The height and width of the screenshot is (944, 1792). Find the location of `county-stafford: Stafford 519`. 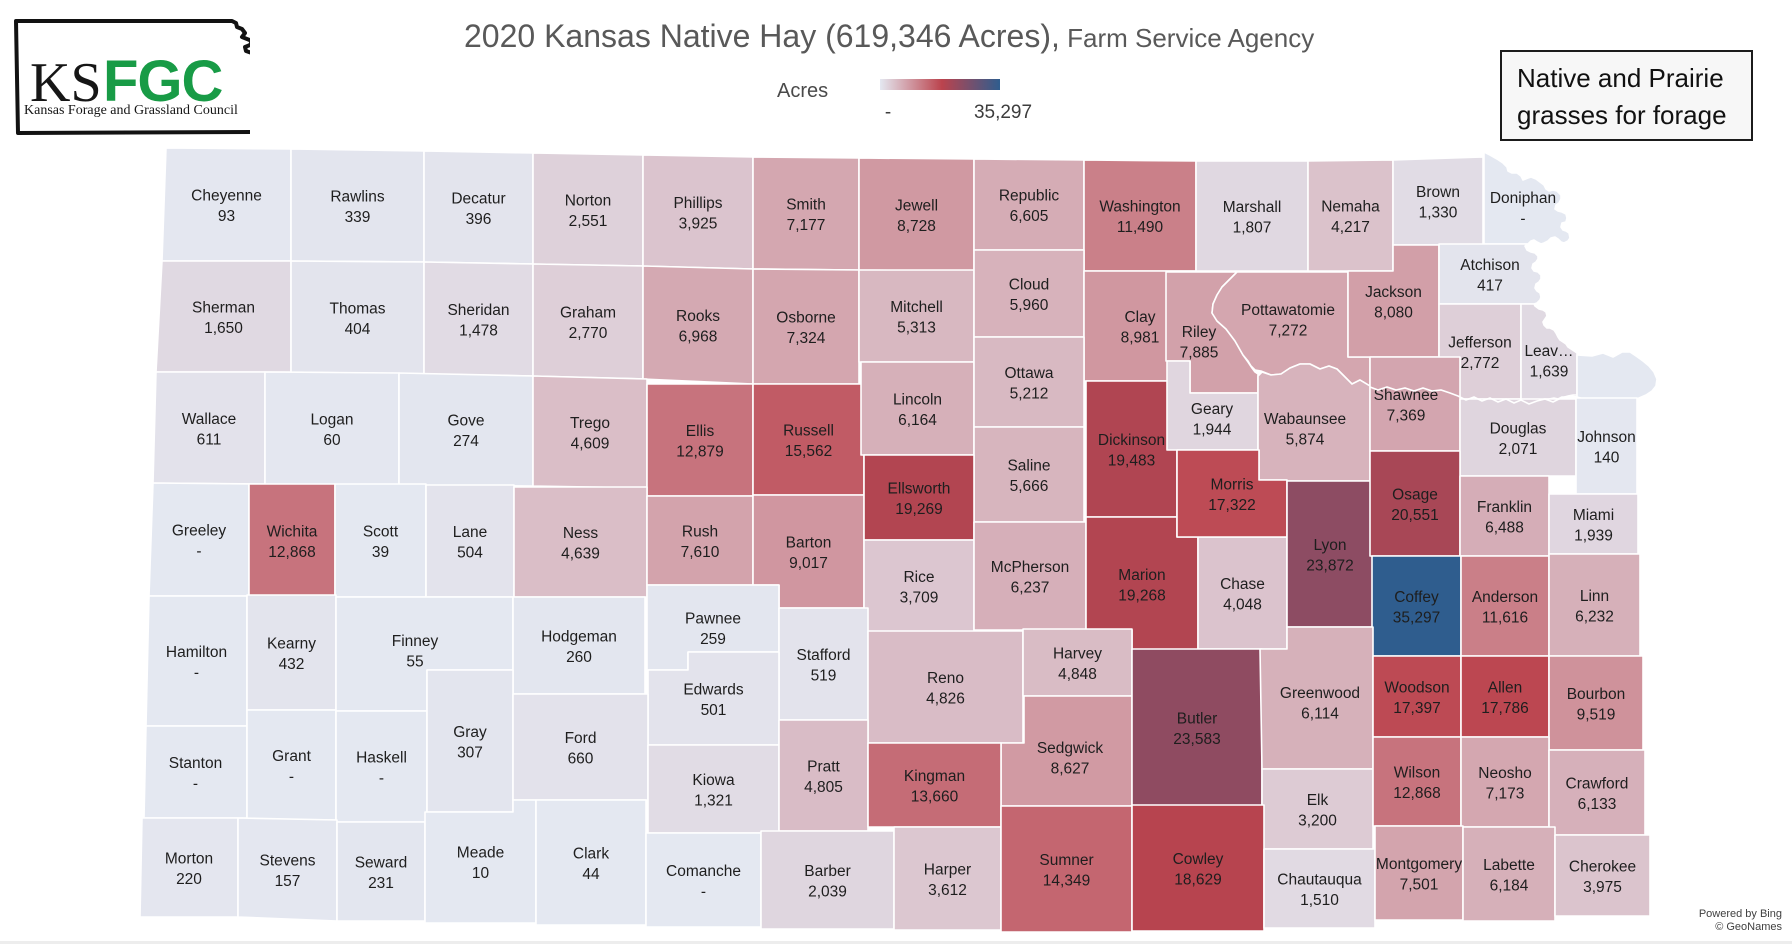

county-stafford: Stafford 519 is located at coordinates (823, 664).